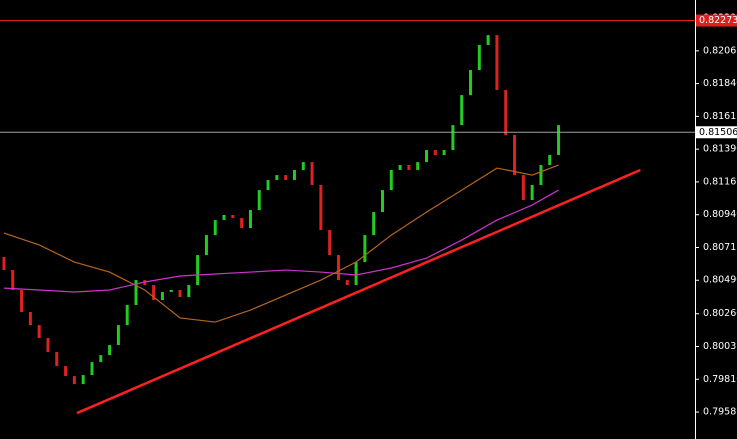 The height and width of the screenshot is (439, 737). I want to click on price-level-label: 0.81506, so click(718, 132).